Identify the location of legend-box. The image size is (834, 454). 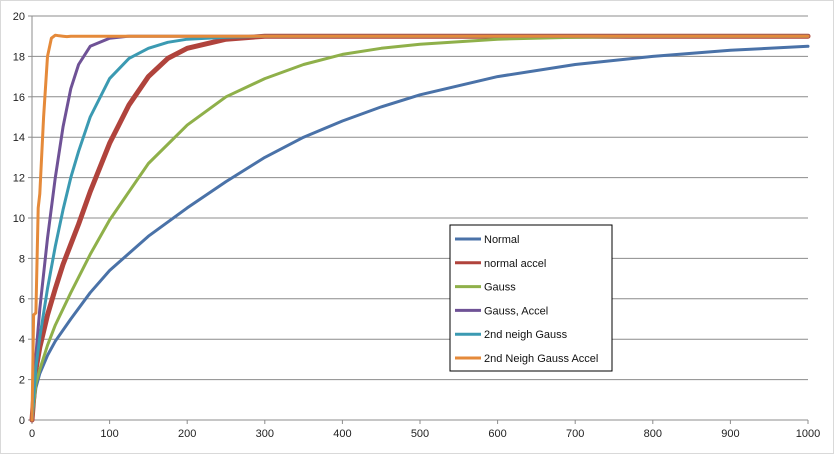
(531, 298).